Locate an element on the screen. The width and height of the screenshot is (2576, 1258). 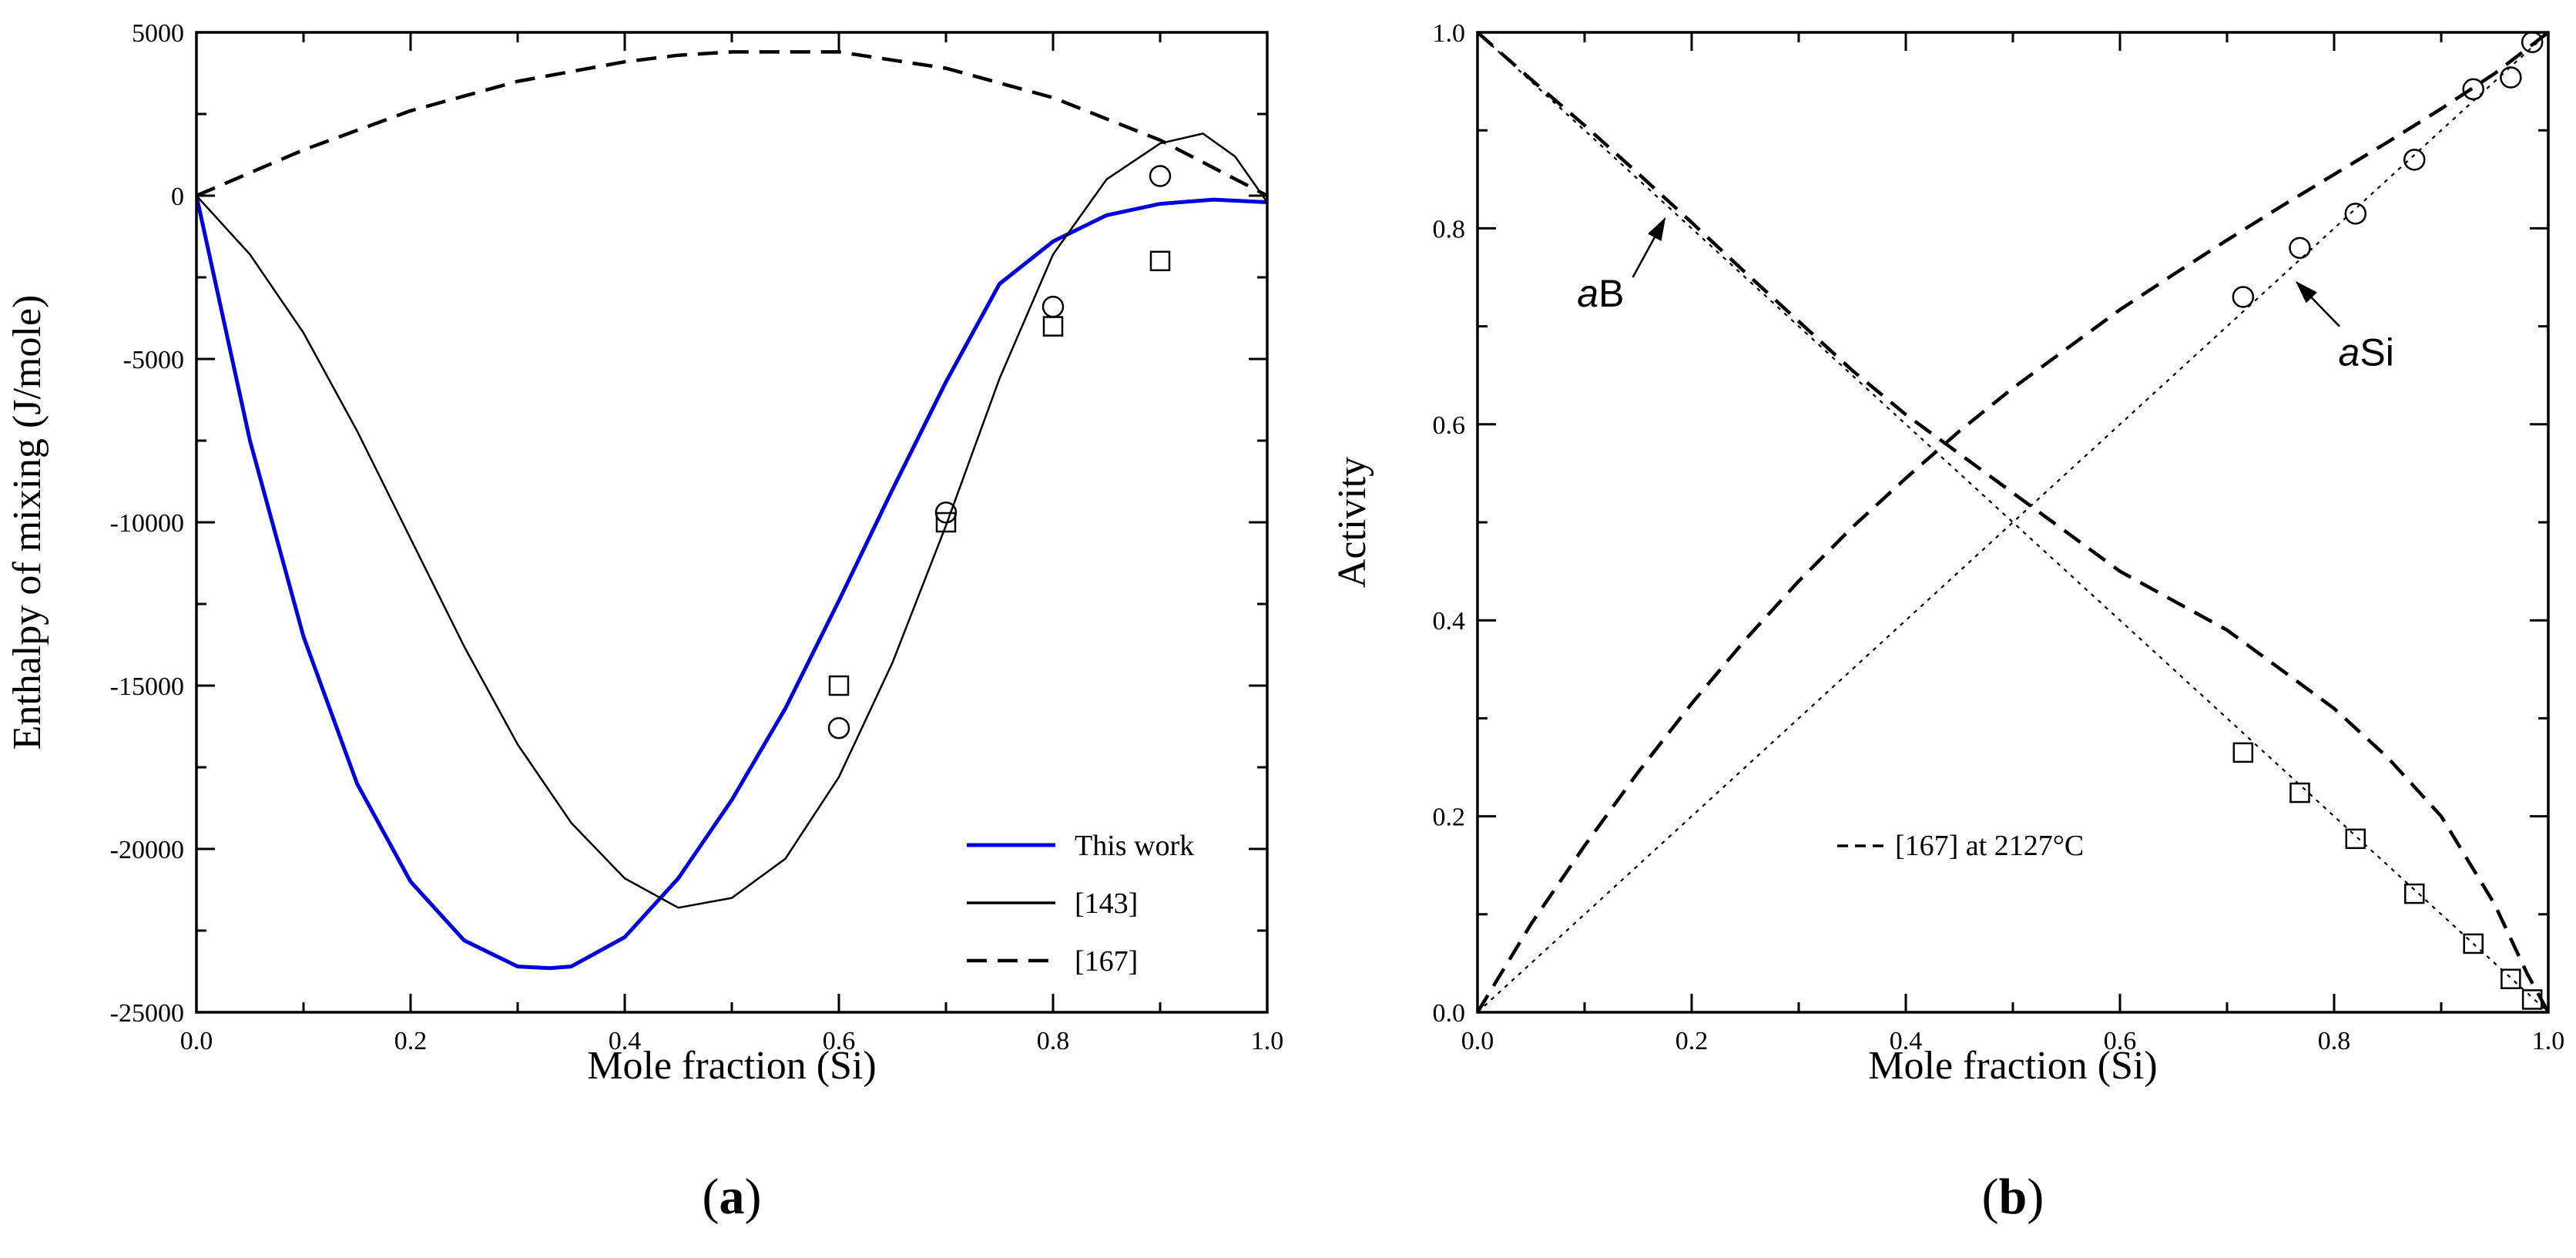
annotation-label: aSi is located at coordinates (2366, 352).